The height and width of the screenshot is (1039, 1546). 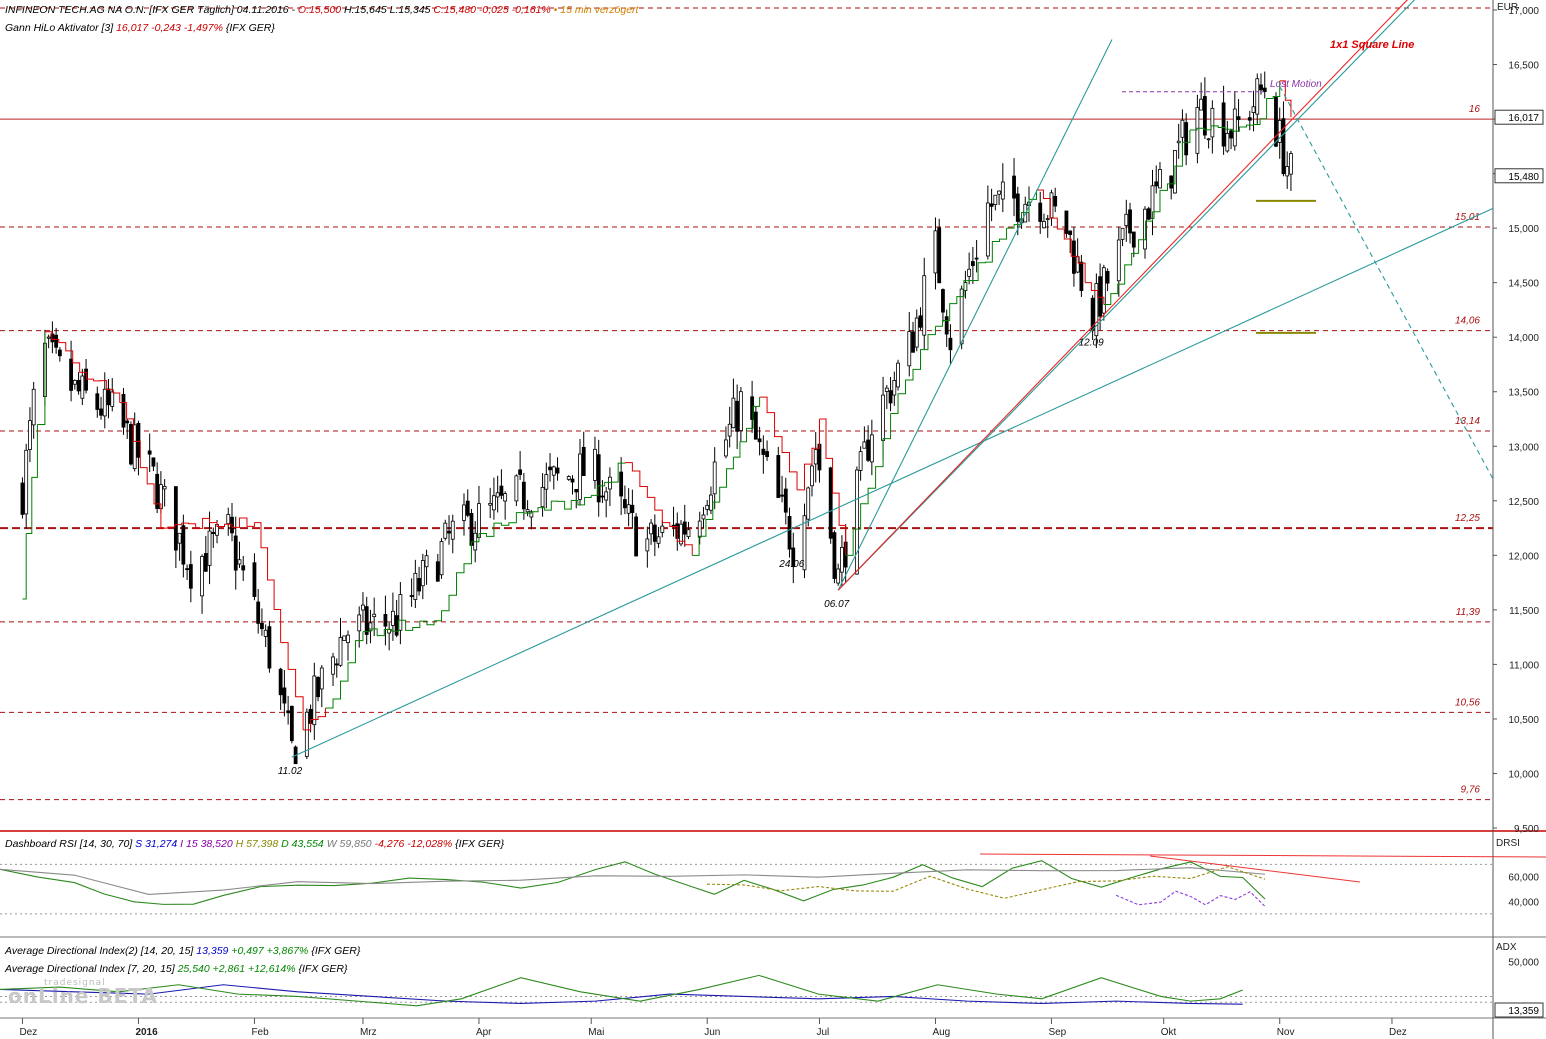 I want to click on rsi-panel, so click(x=773, y=895).